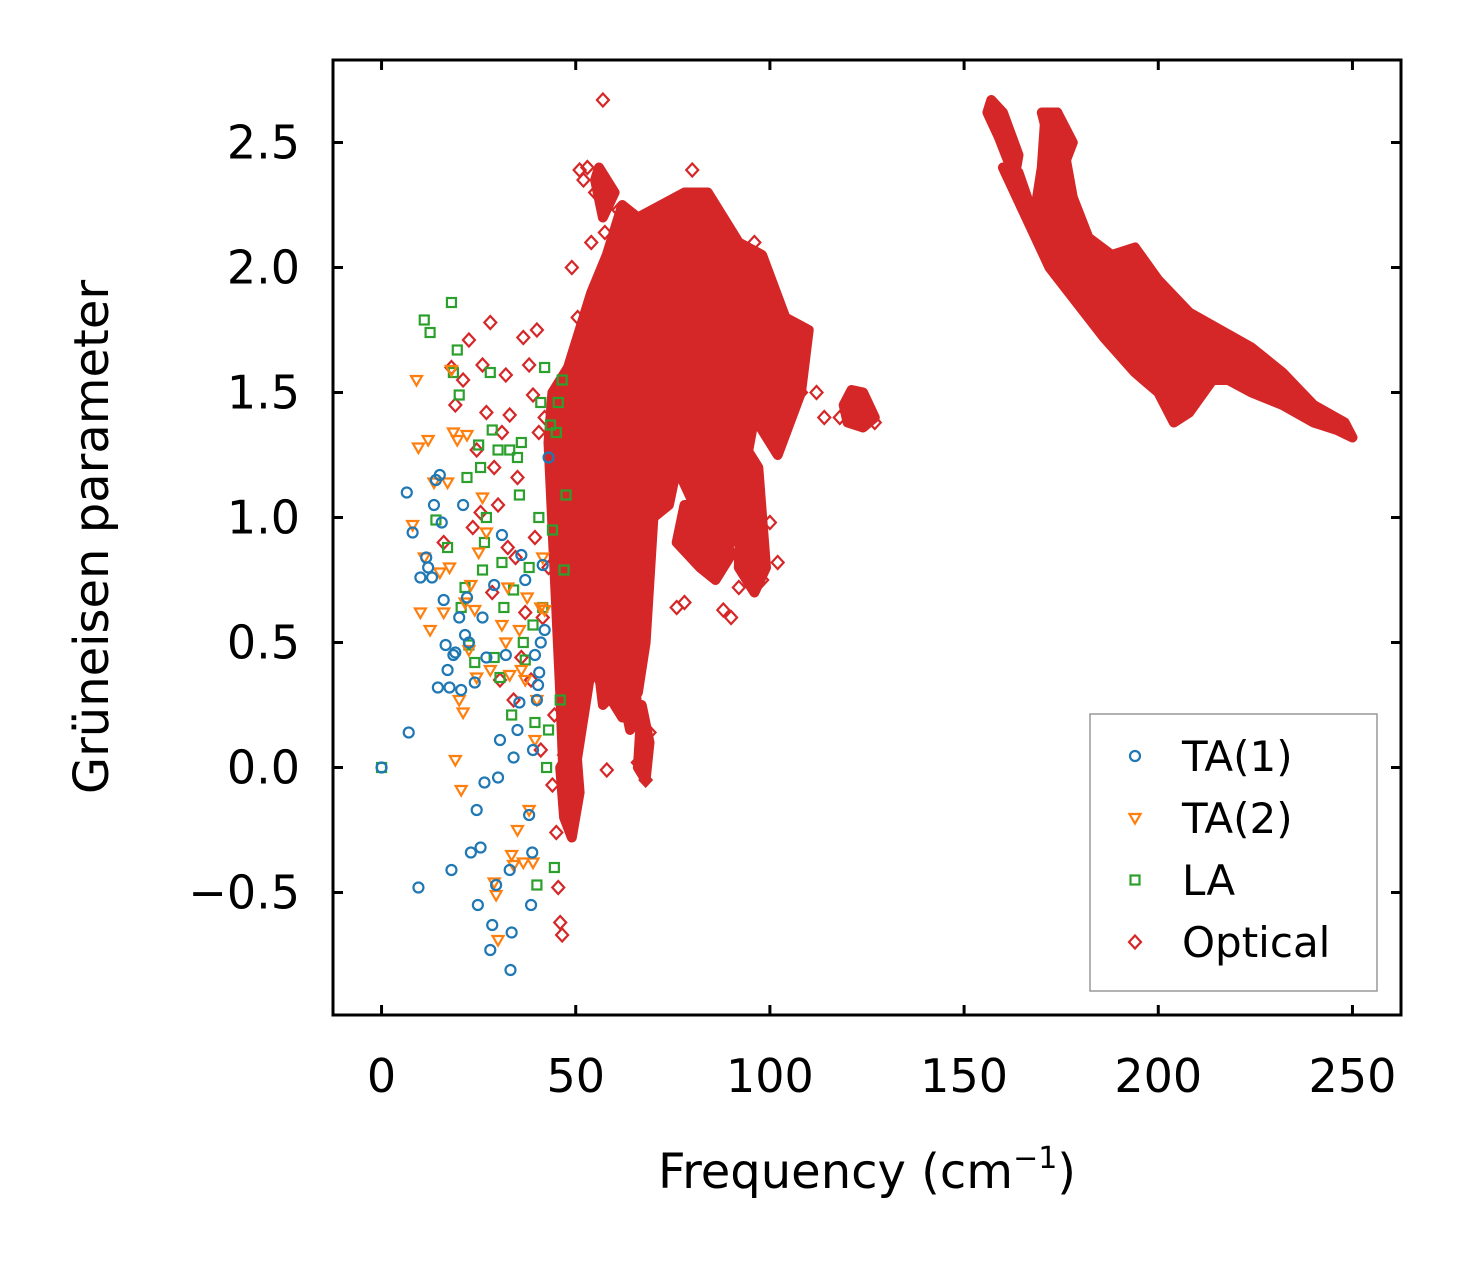 This screenshot has width=1469, height=1269. Describe the element at coordinates (835, 1172) in the screenshot. I see `x-axis-label-text: Frequency (cm` at that location.